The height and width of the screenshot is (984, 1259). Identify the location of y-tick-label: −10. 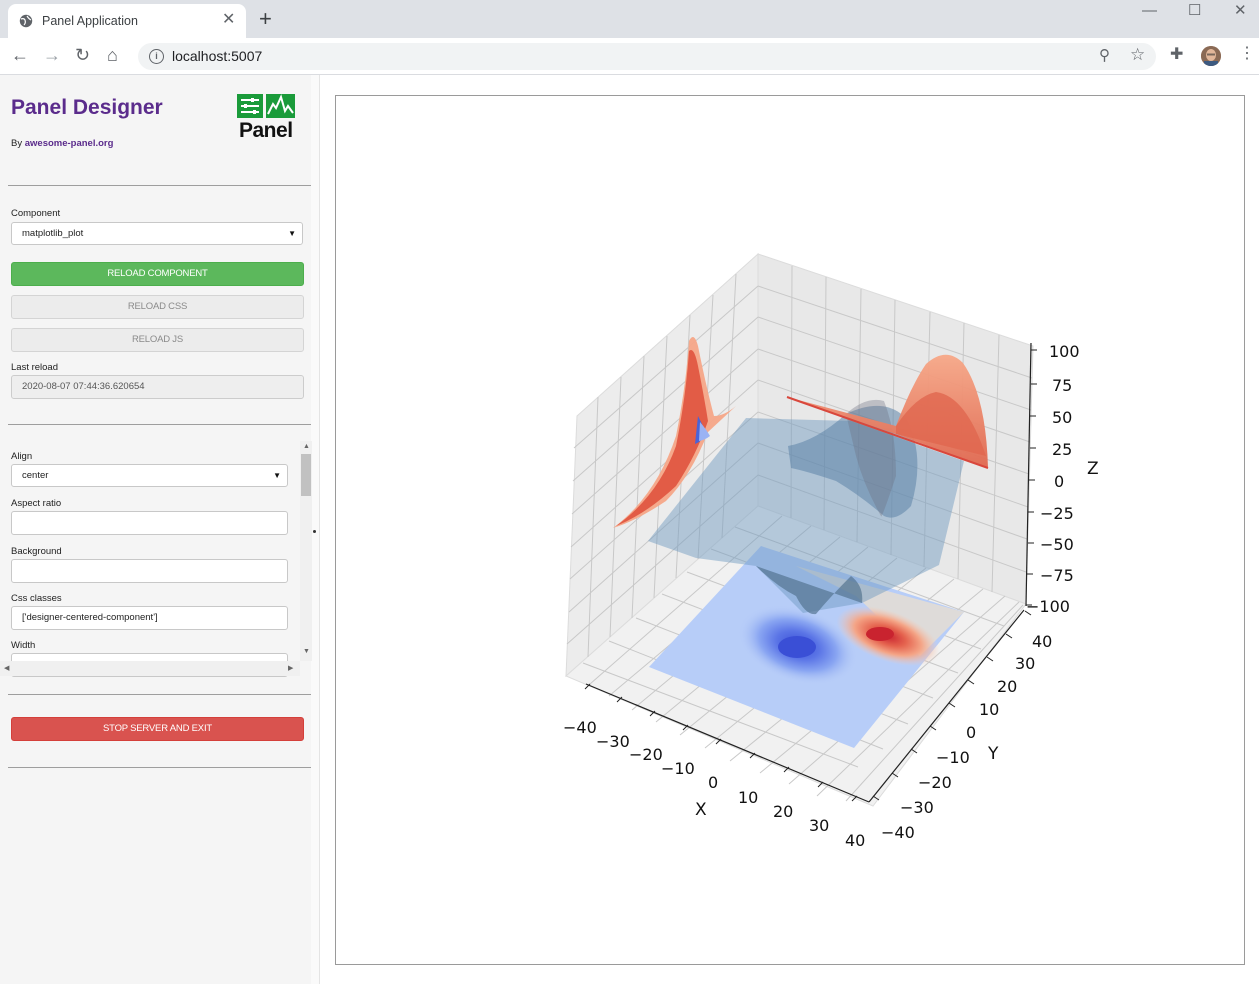
(953, 757).